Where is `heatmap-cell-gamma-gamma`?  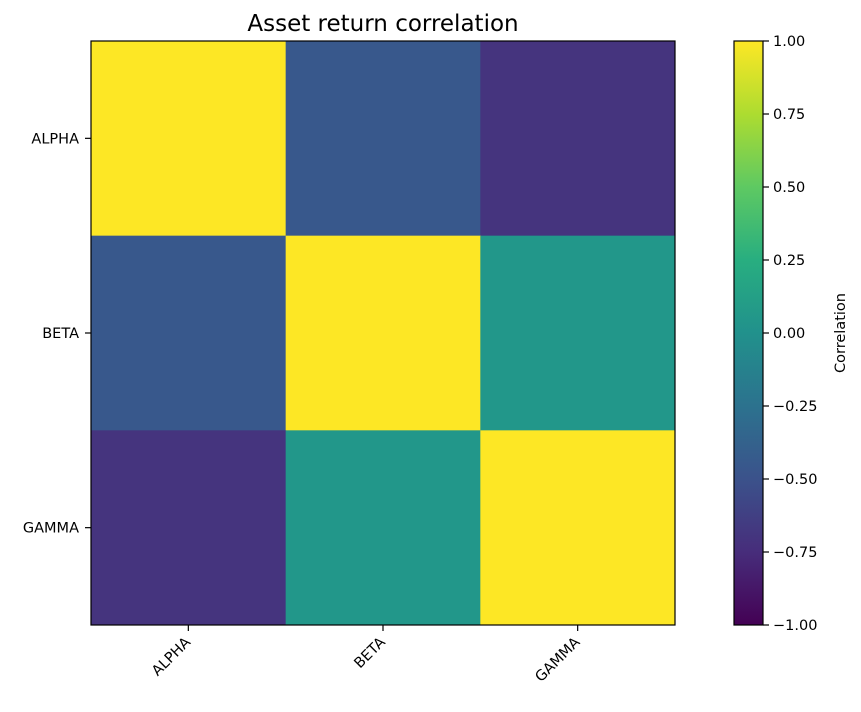
heatmap-cell-gamma-gamma is located at coordinates (578, 528).